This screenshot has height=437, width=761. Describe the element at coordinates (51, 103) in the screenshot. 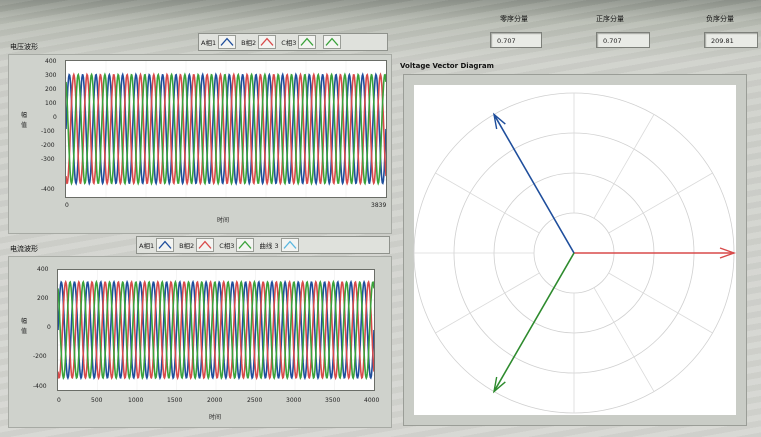

I see `v-ytick: 100` at that location.